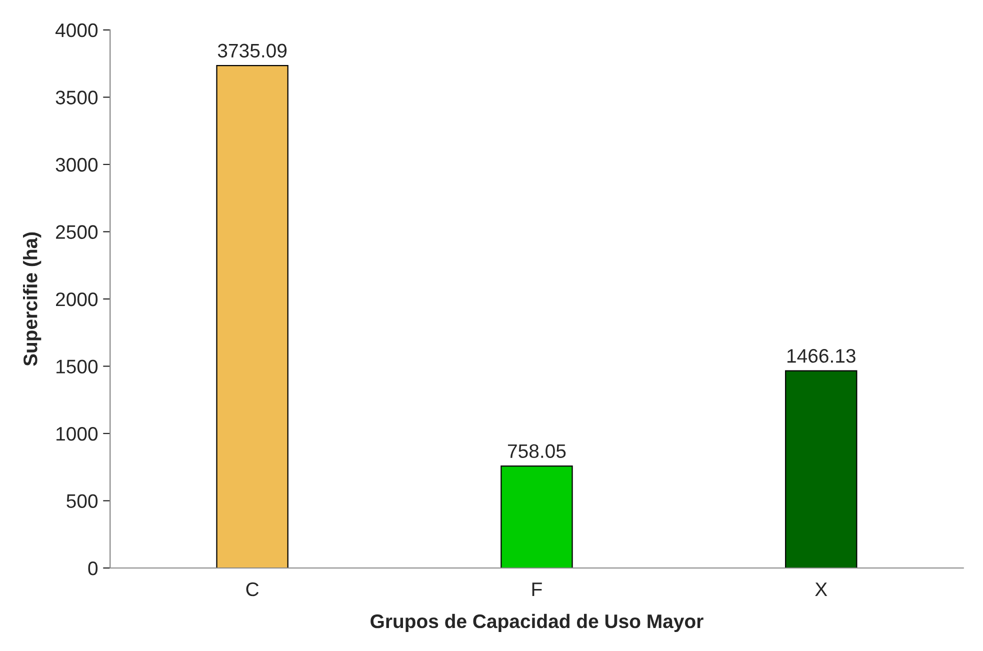  I want to click on y-tick-label: 500, so click(82, 501).